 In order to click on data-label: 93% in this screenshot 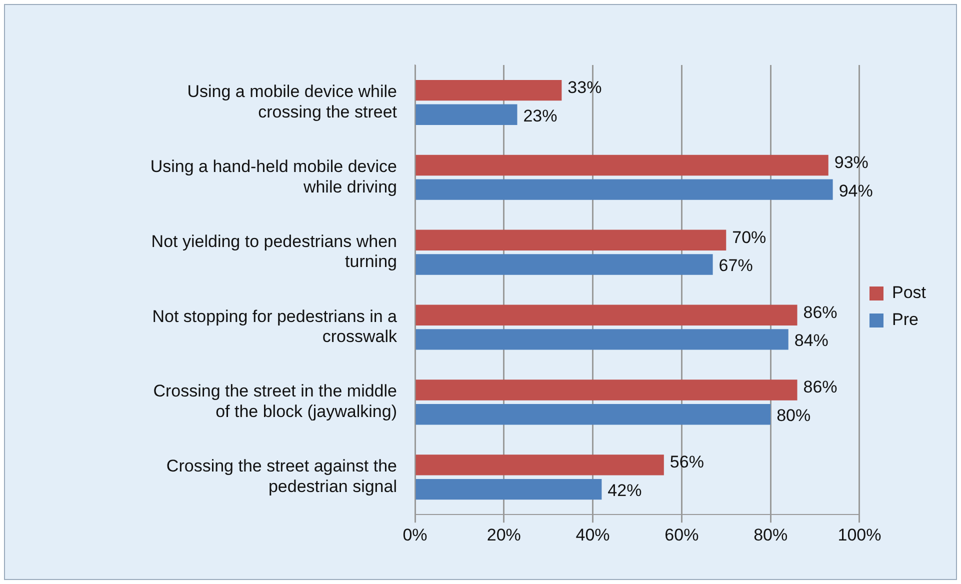, I will do `click(851, 162)`.